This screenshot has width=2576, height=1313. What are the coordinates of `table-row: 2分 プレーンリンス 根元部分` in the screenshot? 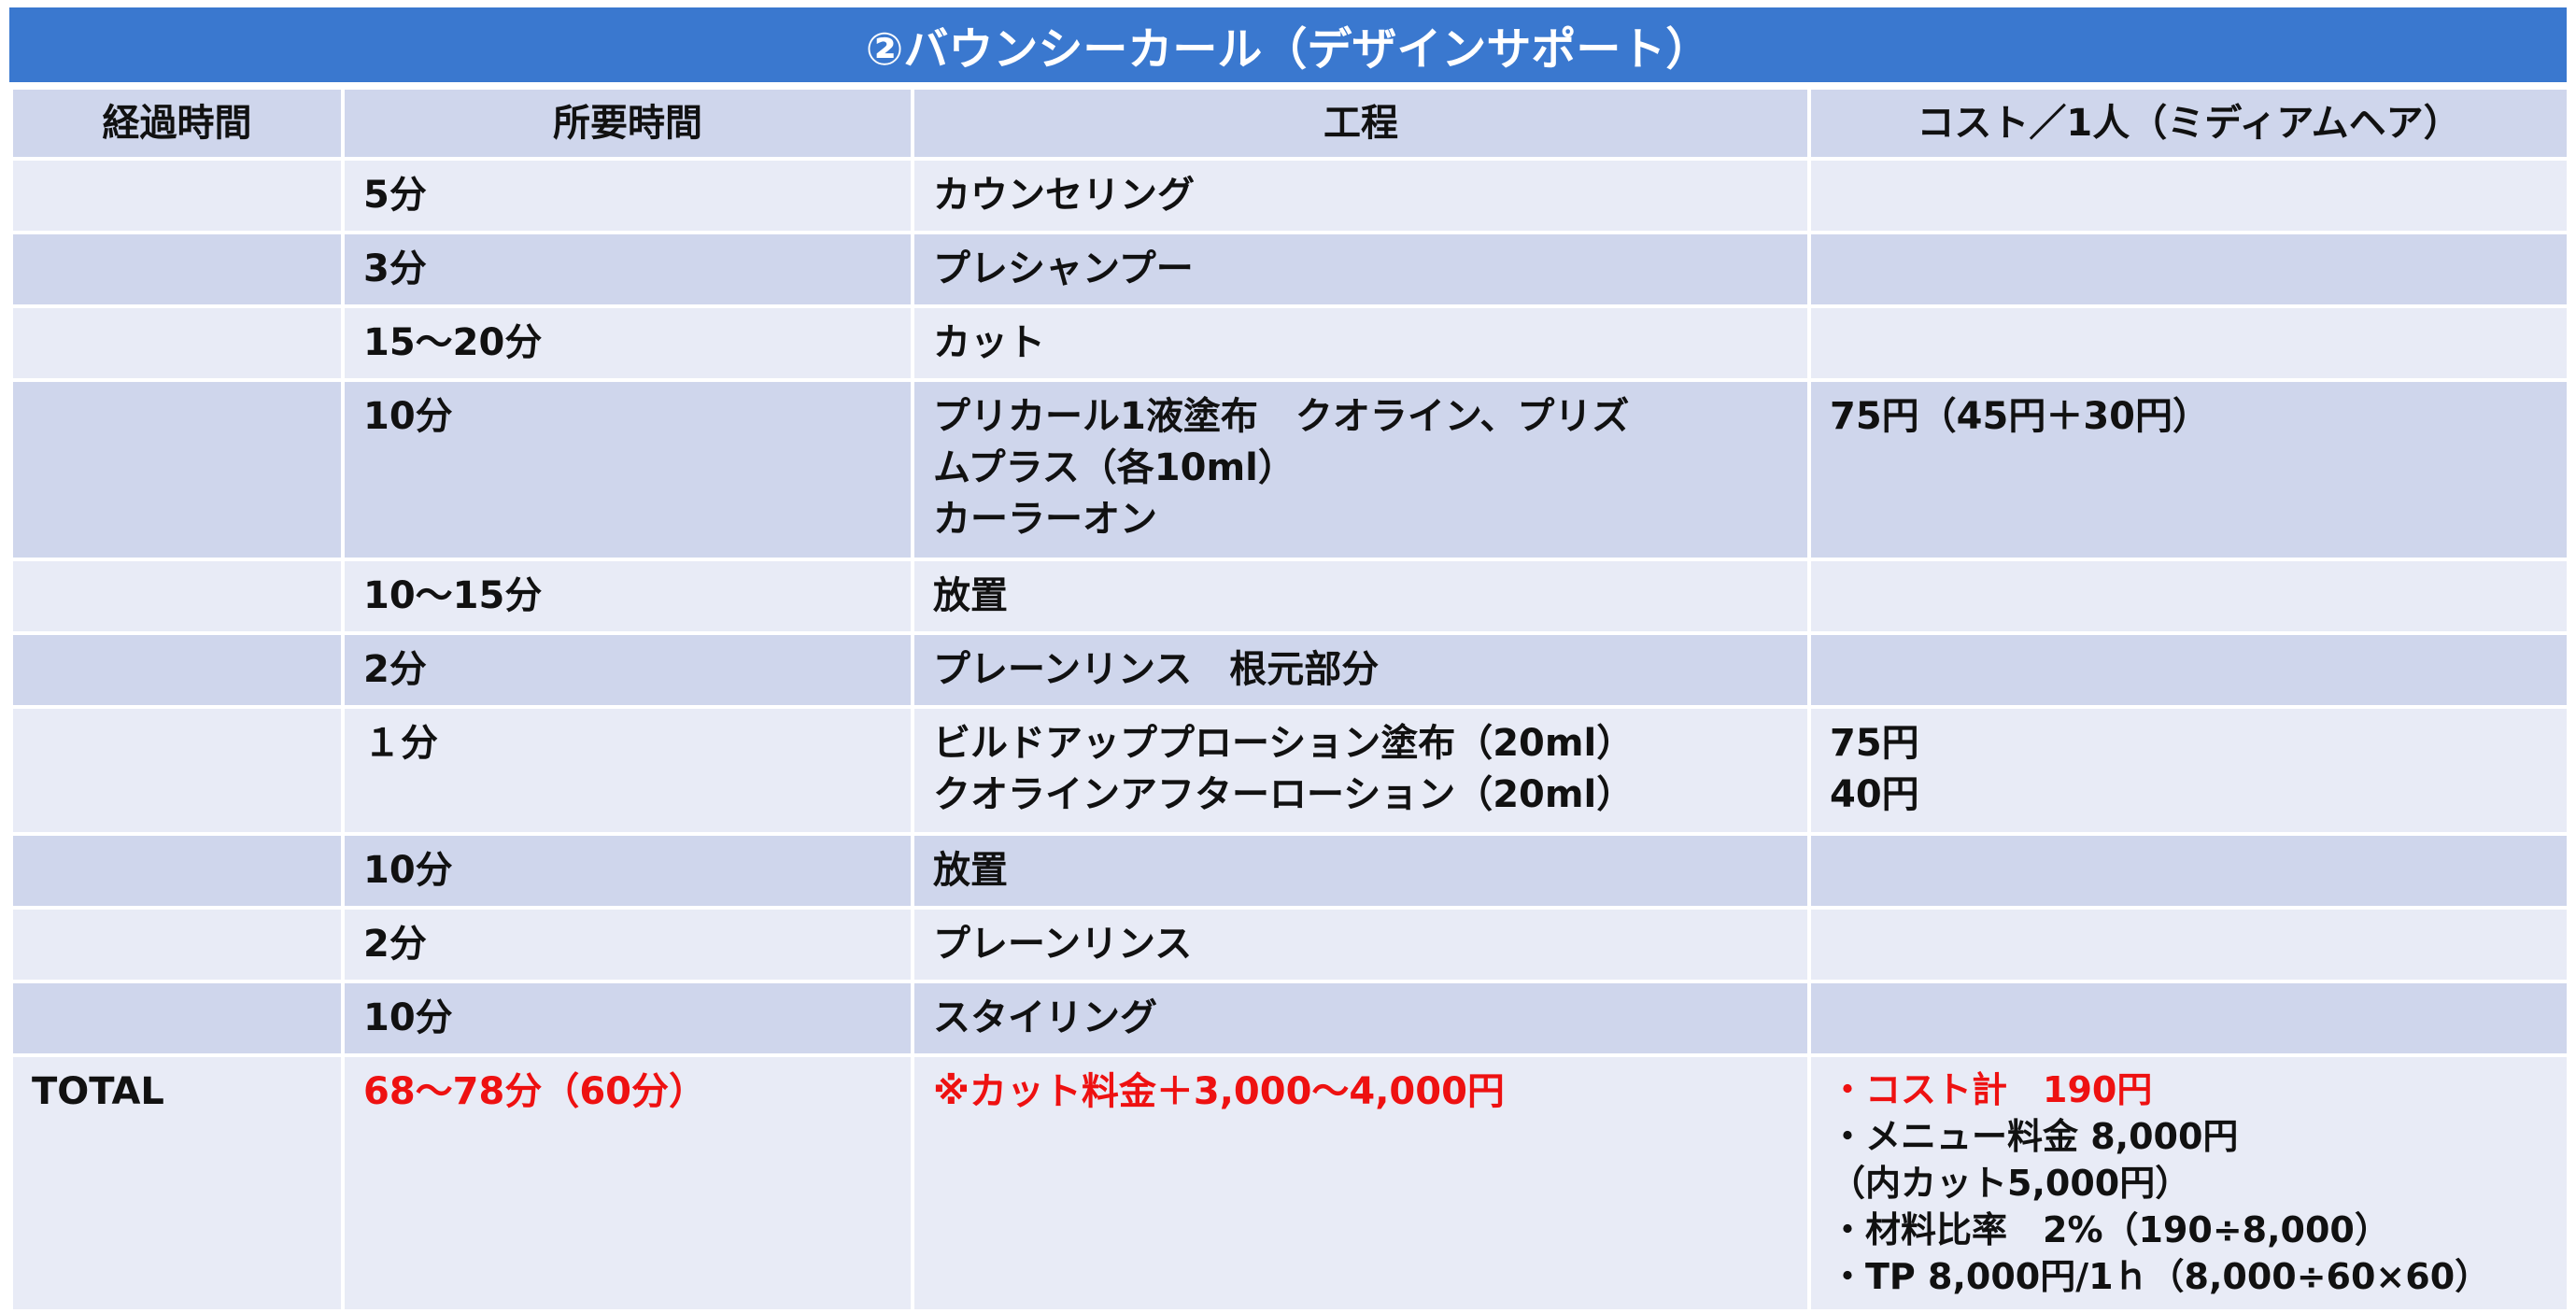 It's located at (1289, 670).